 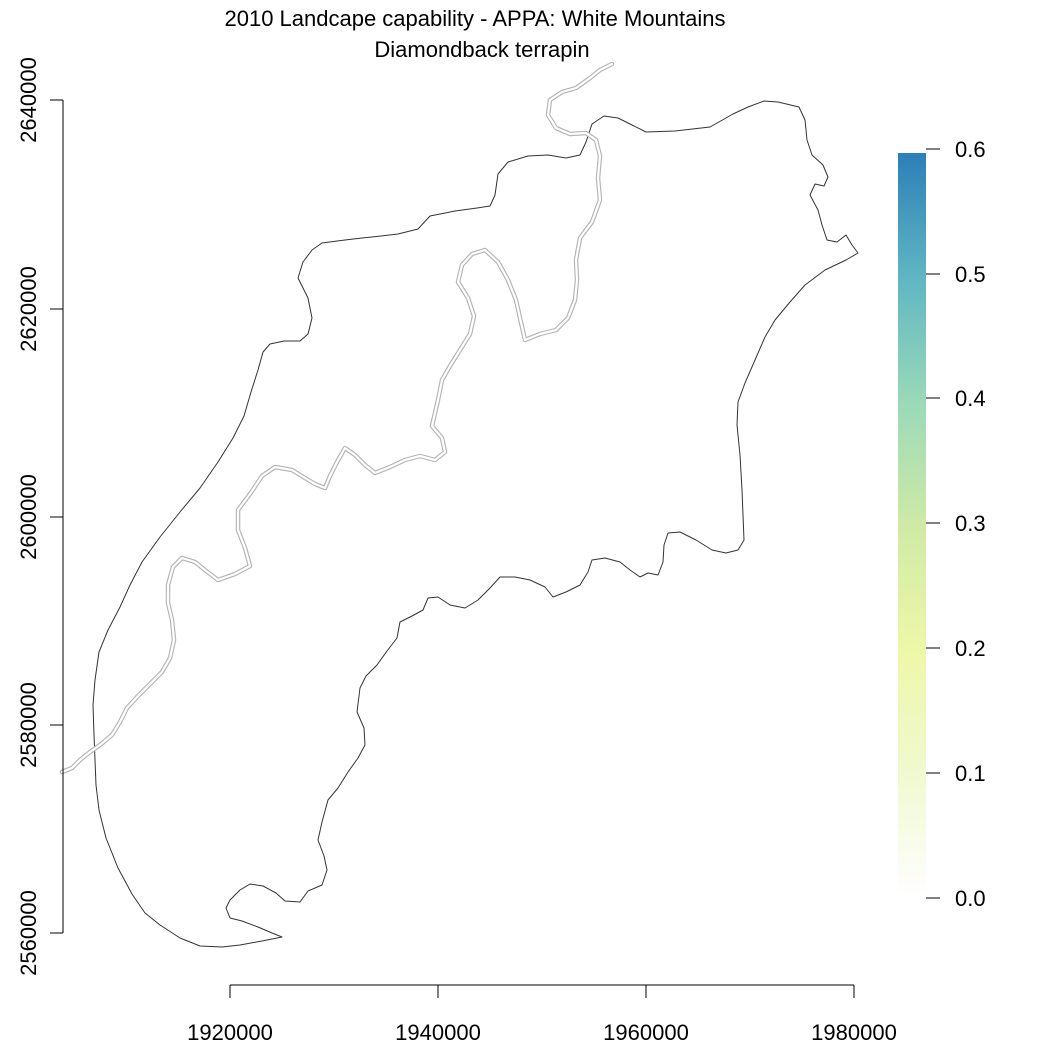 What do you see at coordinates (912, 525) in the screenshot?
I see `legend-gradient` at bounding box center [912, 525].